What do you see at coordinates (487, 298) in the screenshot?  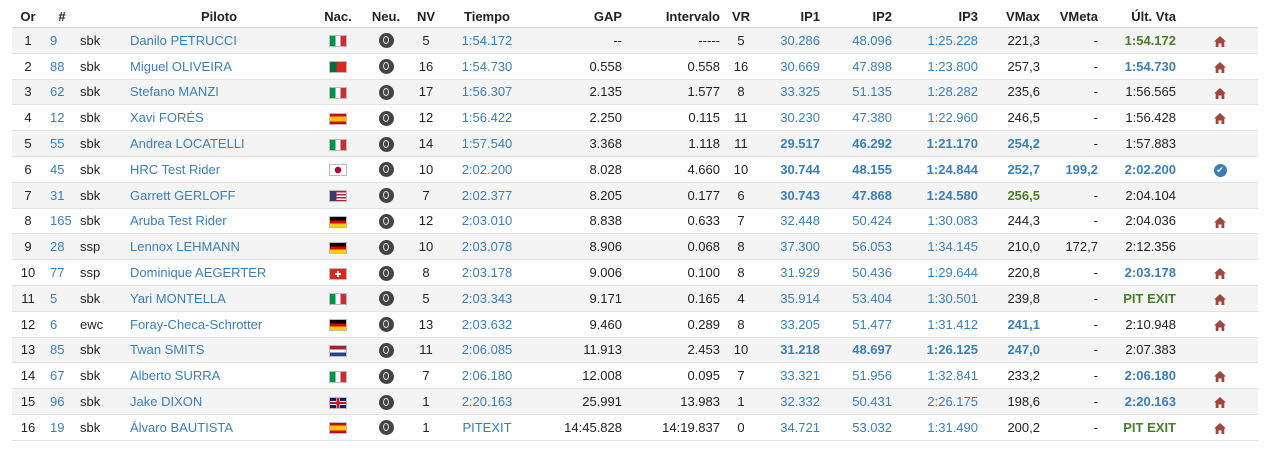 I see `best-time-link: 2:03.343` at bounding box center [487, 298].